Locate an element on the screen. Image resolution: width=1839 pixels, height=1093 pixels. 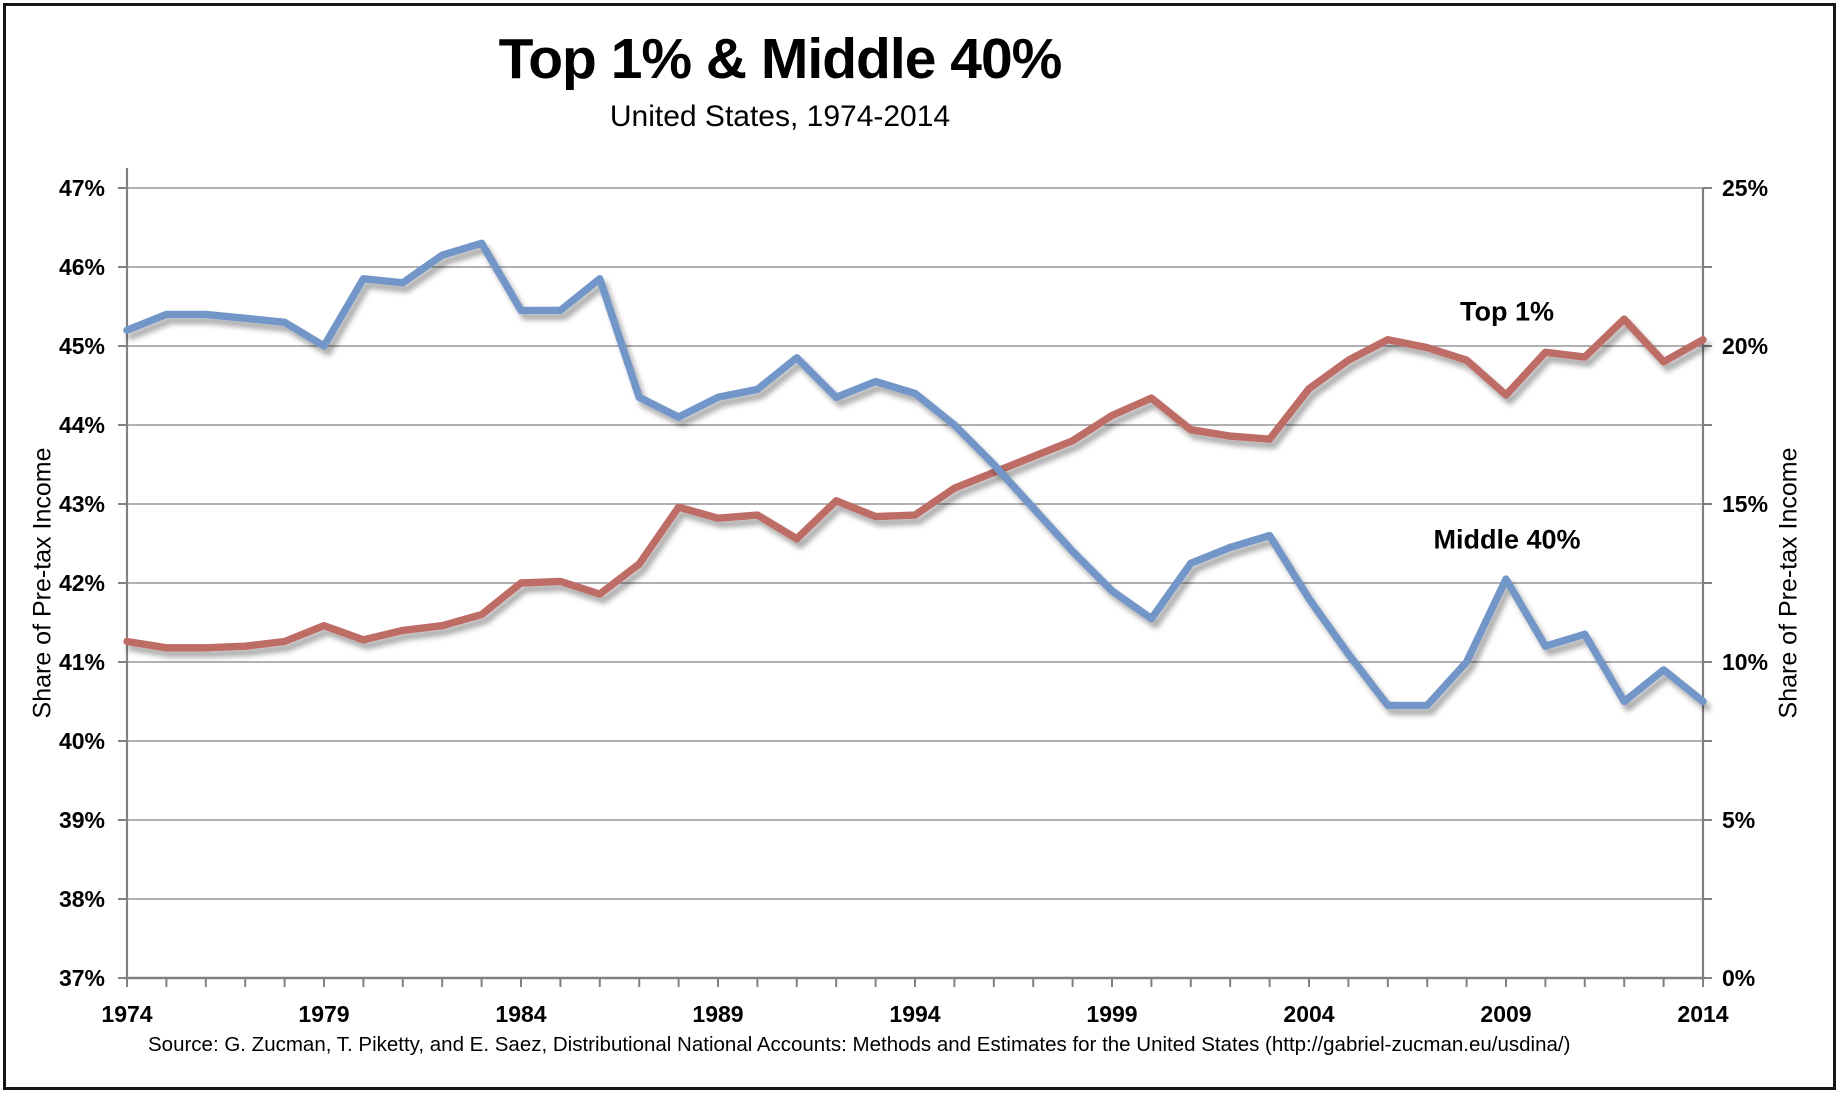
chart-title: Top 1% & Middle 40% is located at coordinates (780, 59).